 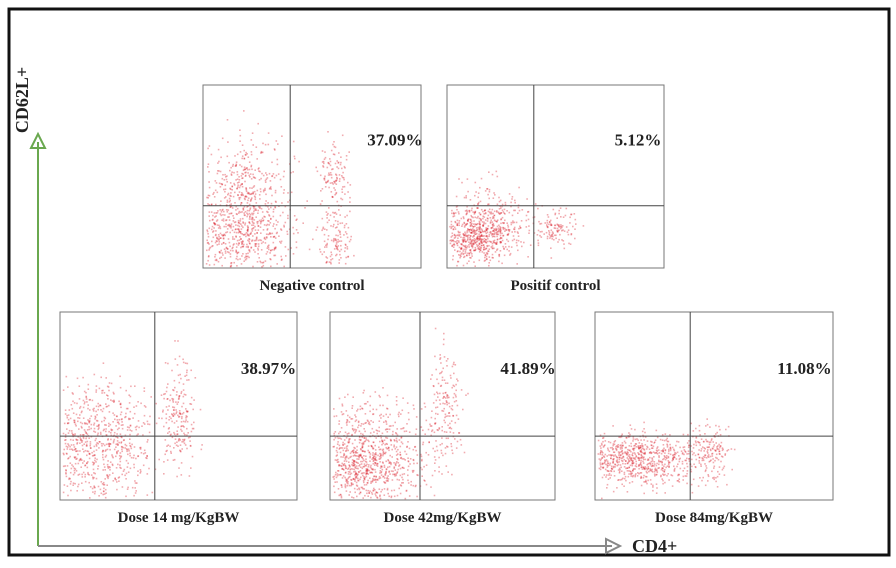 I want to click on quadrant-percentage: 37.09%, so click(x=394, y=139).